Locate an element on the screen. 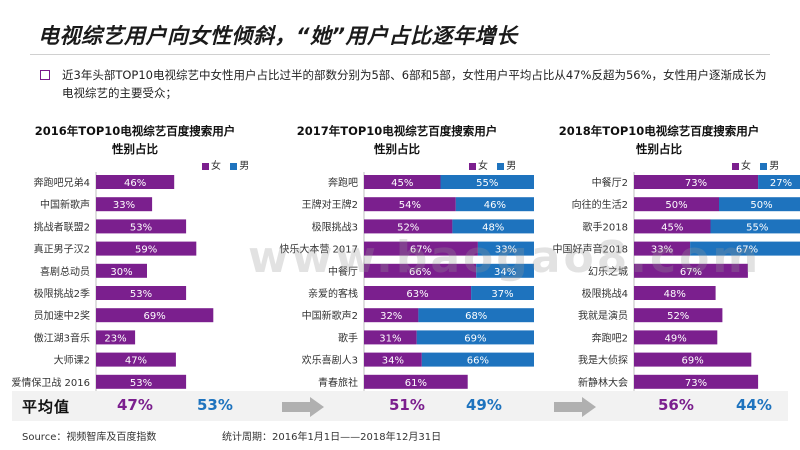 The height and width of the screenshot is (450, 800). average-row is located at coordinates (400, 406).